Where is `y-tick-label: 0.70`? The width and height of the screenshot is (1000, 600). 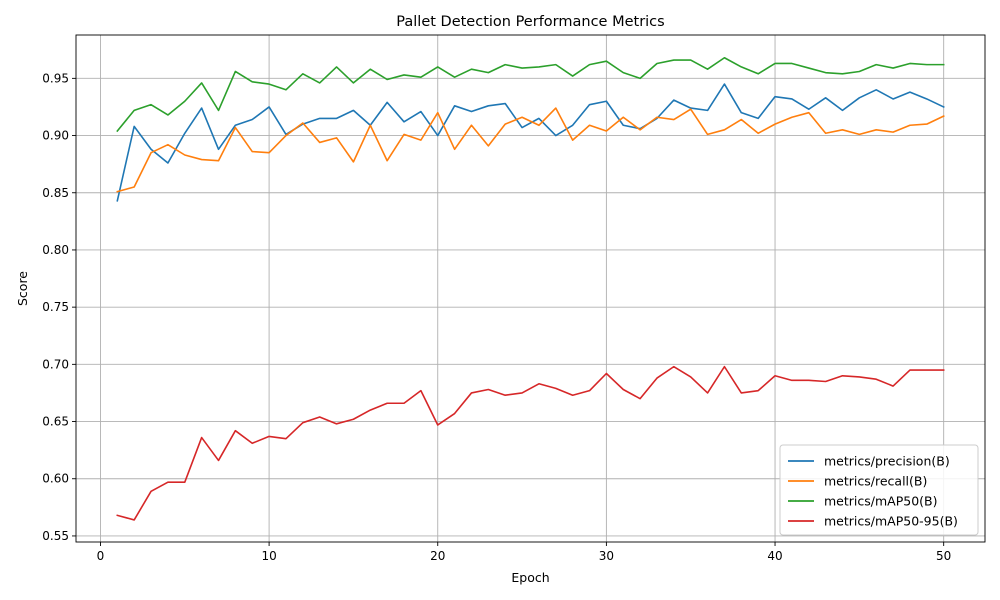 y-tick-label: 0.70 is located at coordinates (55, 364).